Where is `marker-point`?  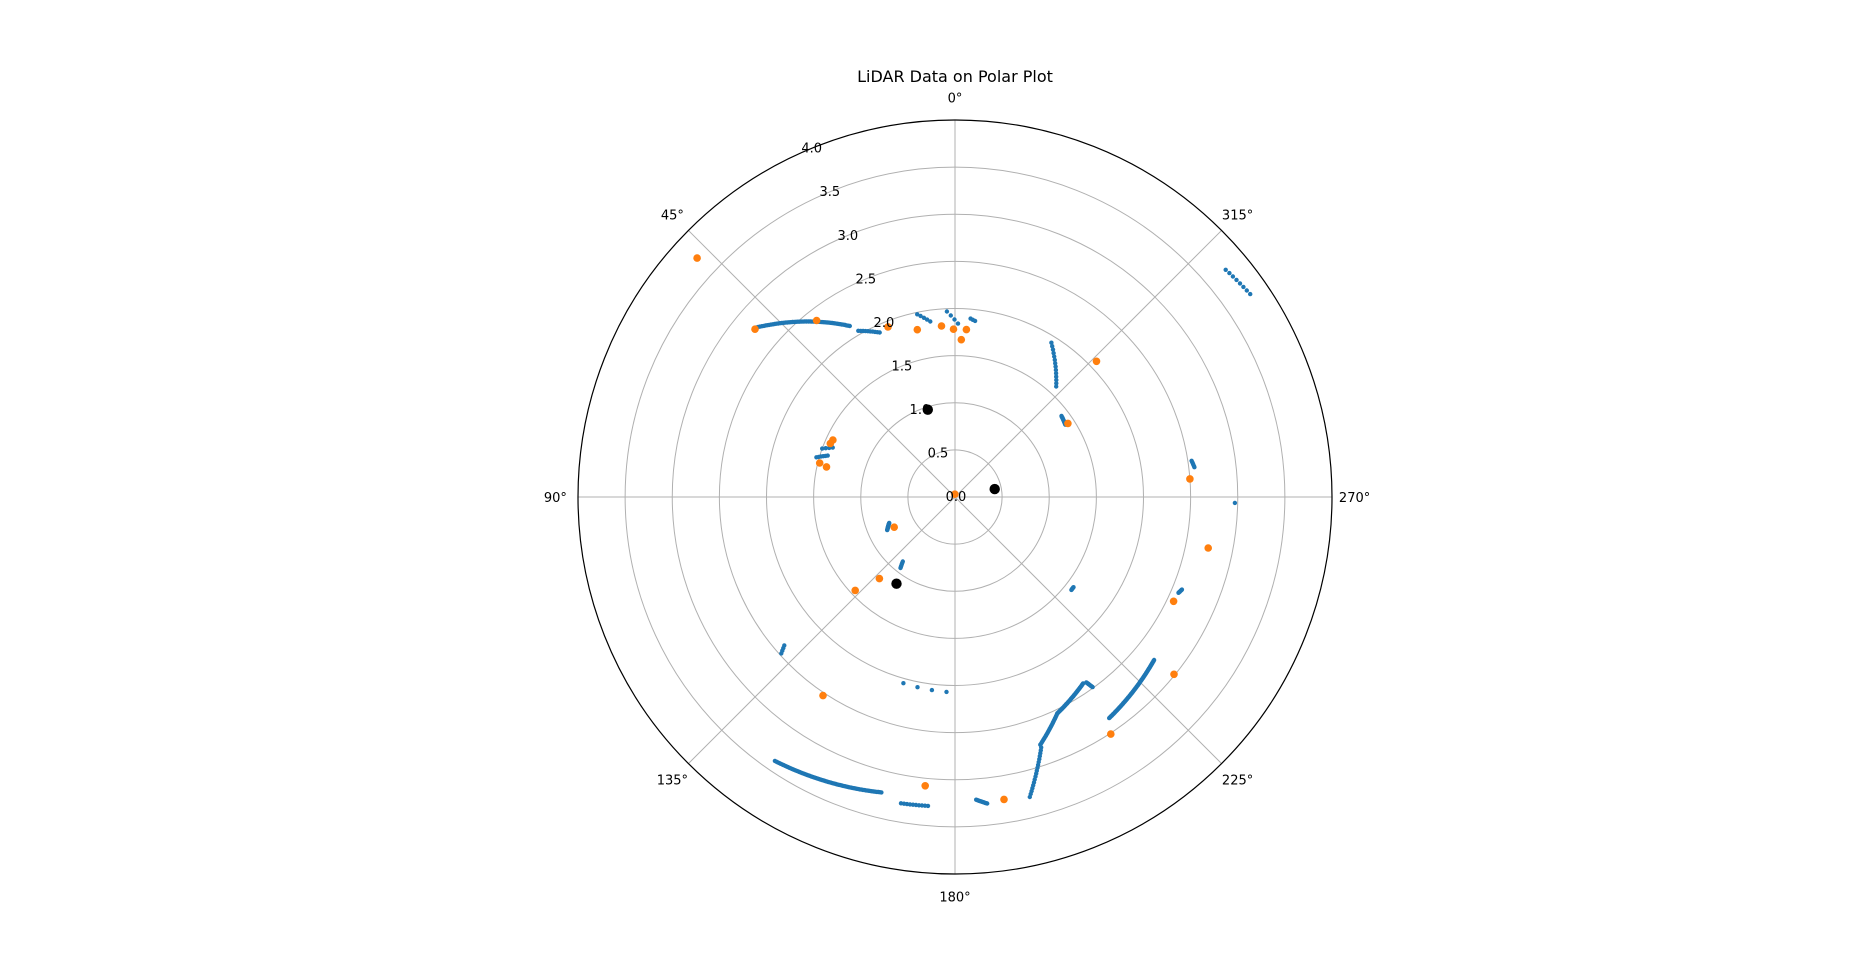 marker-point is located at coordinates (927, 409).